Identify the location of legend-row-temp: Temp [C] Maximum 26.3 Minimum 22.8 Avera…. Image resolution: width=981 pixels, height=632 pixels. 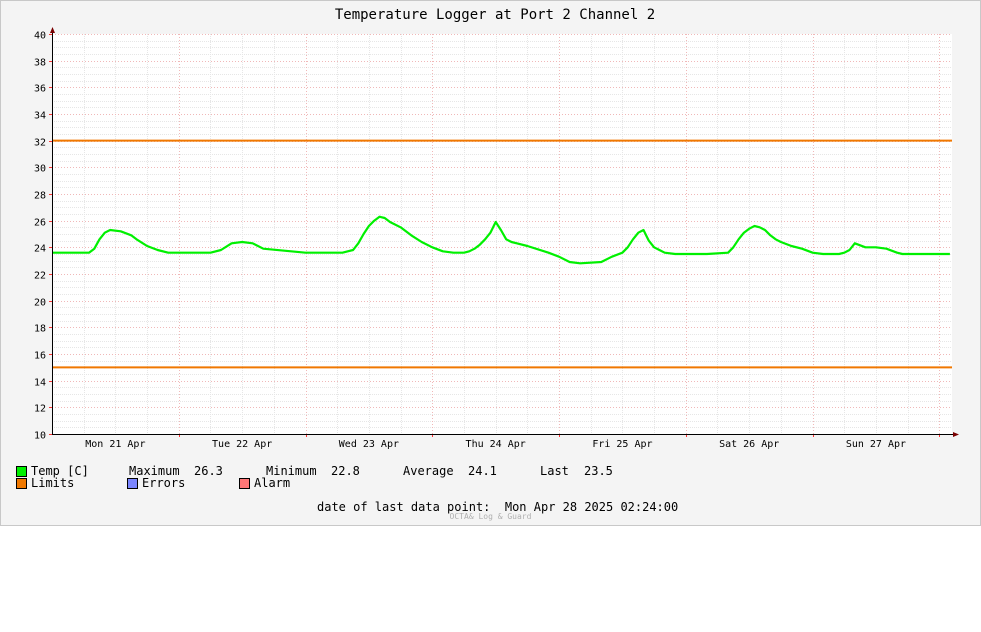
(336, 471).